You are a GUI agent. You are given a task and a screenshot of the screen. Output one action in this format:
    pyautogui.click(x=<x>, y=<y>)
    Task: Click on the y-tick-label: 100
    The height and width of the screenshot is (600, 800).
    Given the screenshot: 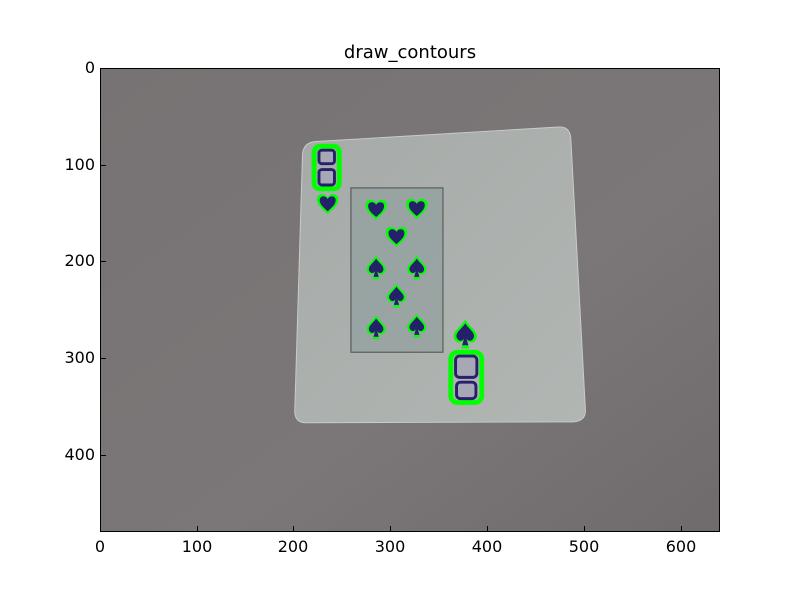 What is the action you would take?
    pyautogui.click(x=79, y=164)
    